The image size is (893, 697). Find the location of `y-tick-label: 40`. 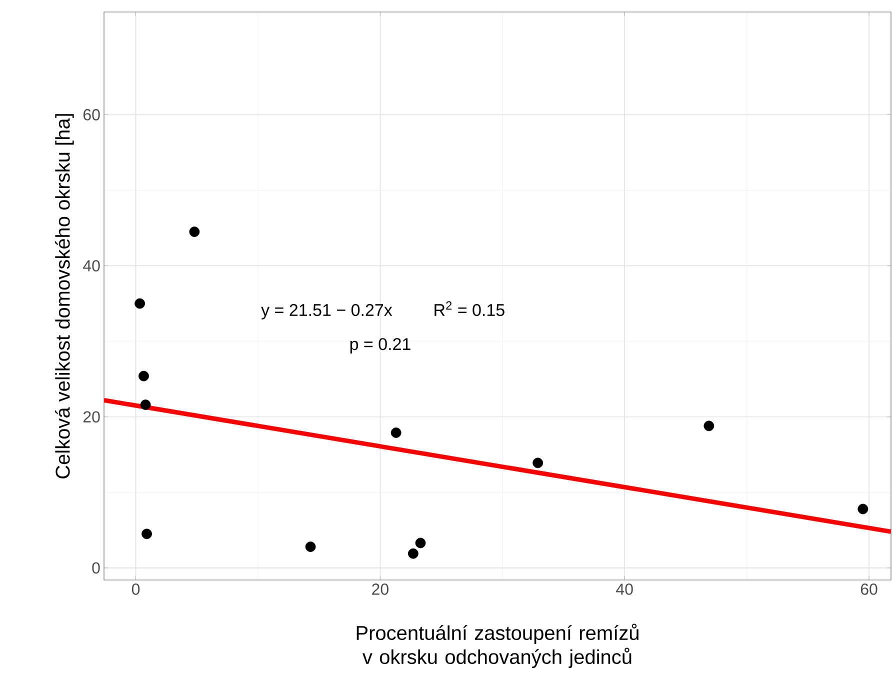

y-tick-label: 40 is located at coordinates (91, 266).